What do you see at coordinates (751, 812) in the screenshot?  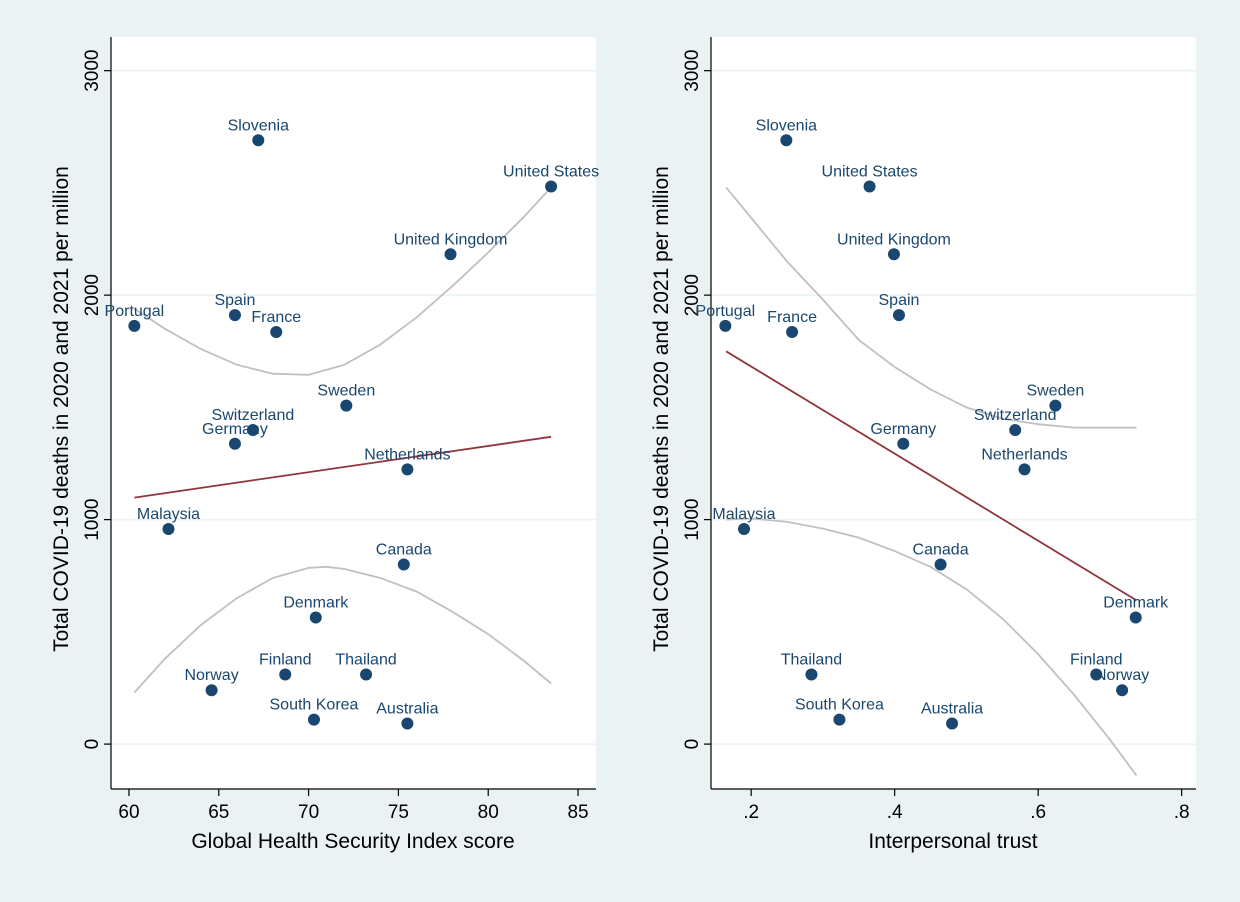 I see `x-tick-label: .2` at bounding box center [751, 812].